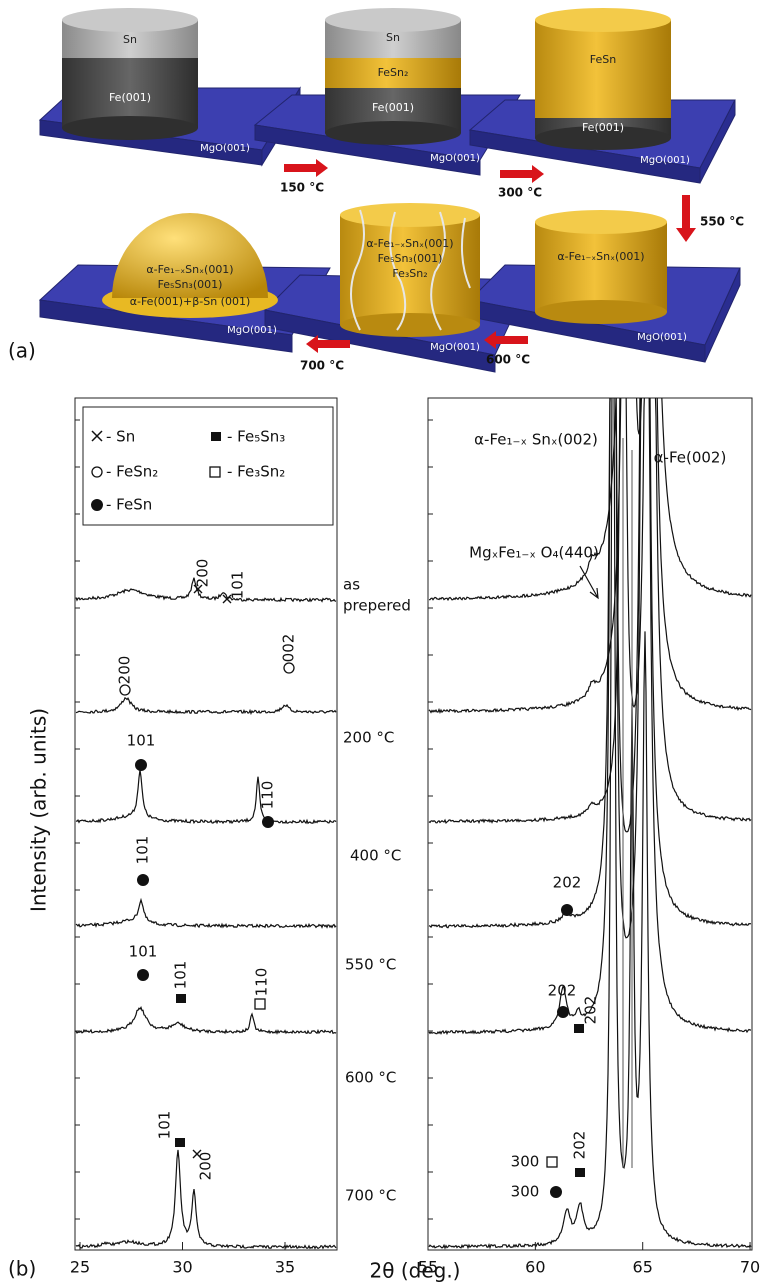  Describe the element at coordinates (120, 437) in the screenshot. I see `legend-label: - Sn` at that location.